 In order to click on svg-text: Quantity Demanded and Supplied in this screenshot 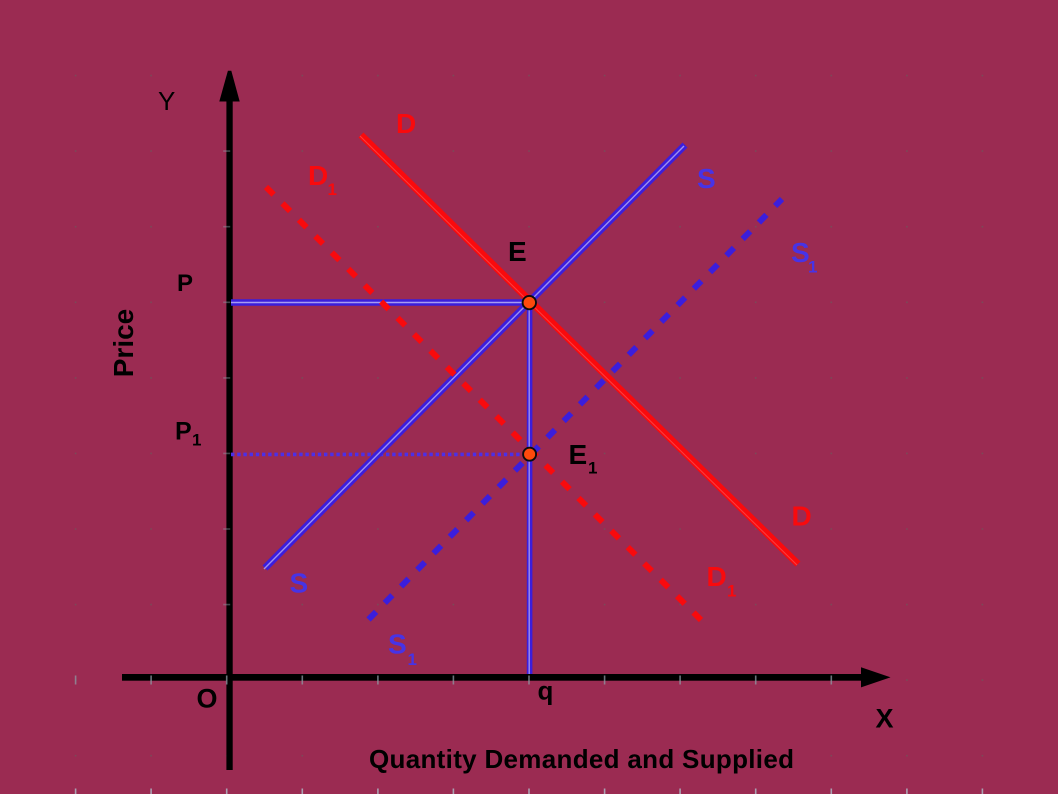, I will do `click(581, 759)`.